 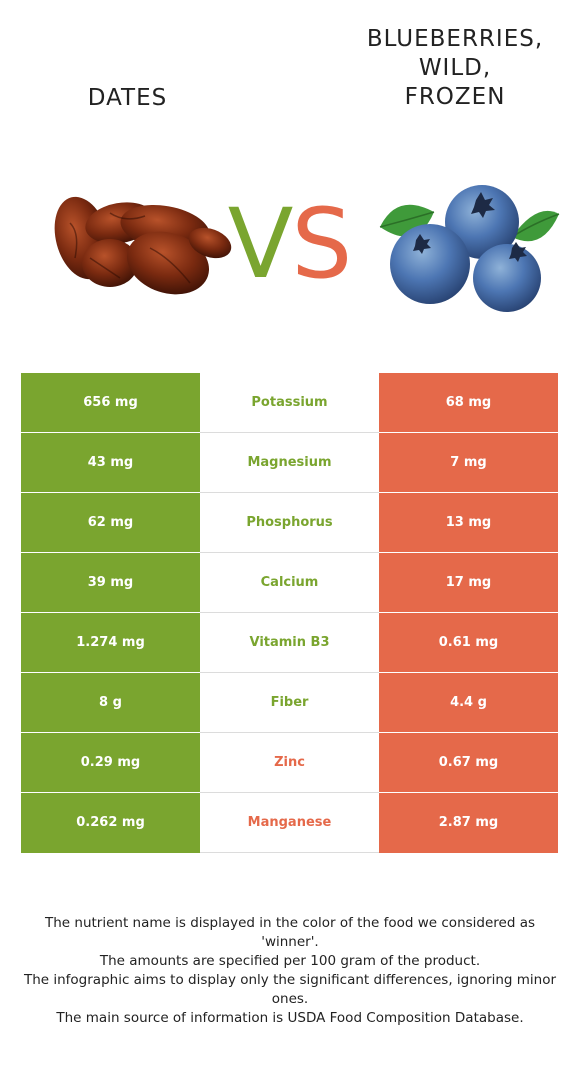 I want to click on right-value: 7 mg, so click(x=468, y=462).